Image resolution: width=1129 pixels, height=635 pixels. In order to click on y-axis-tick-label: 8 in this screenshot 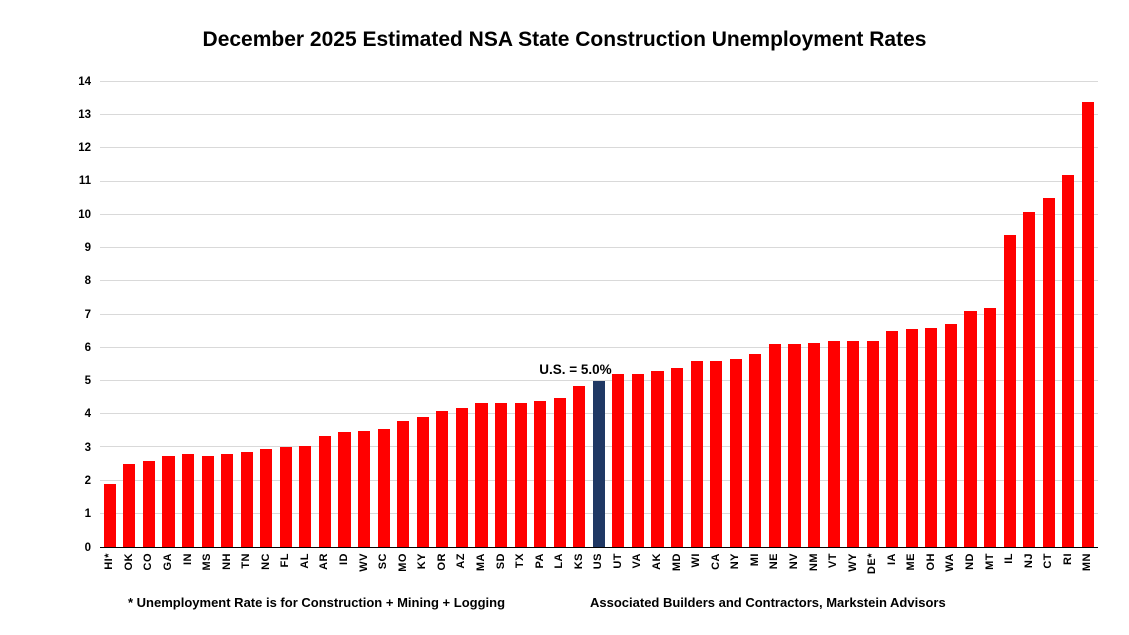, I will do `click(87, 280)`.